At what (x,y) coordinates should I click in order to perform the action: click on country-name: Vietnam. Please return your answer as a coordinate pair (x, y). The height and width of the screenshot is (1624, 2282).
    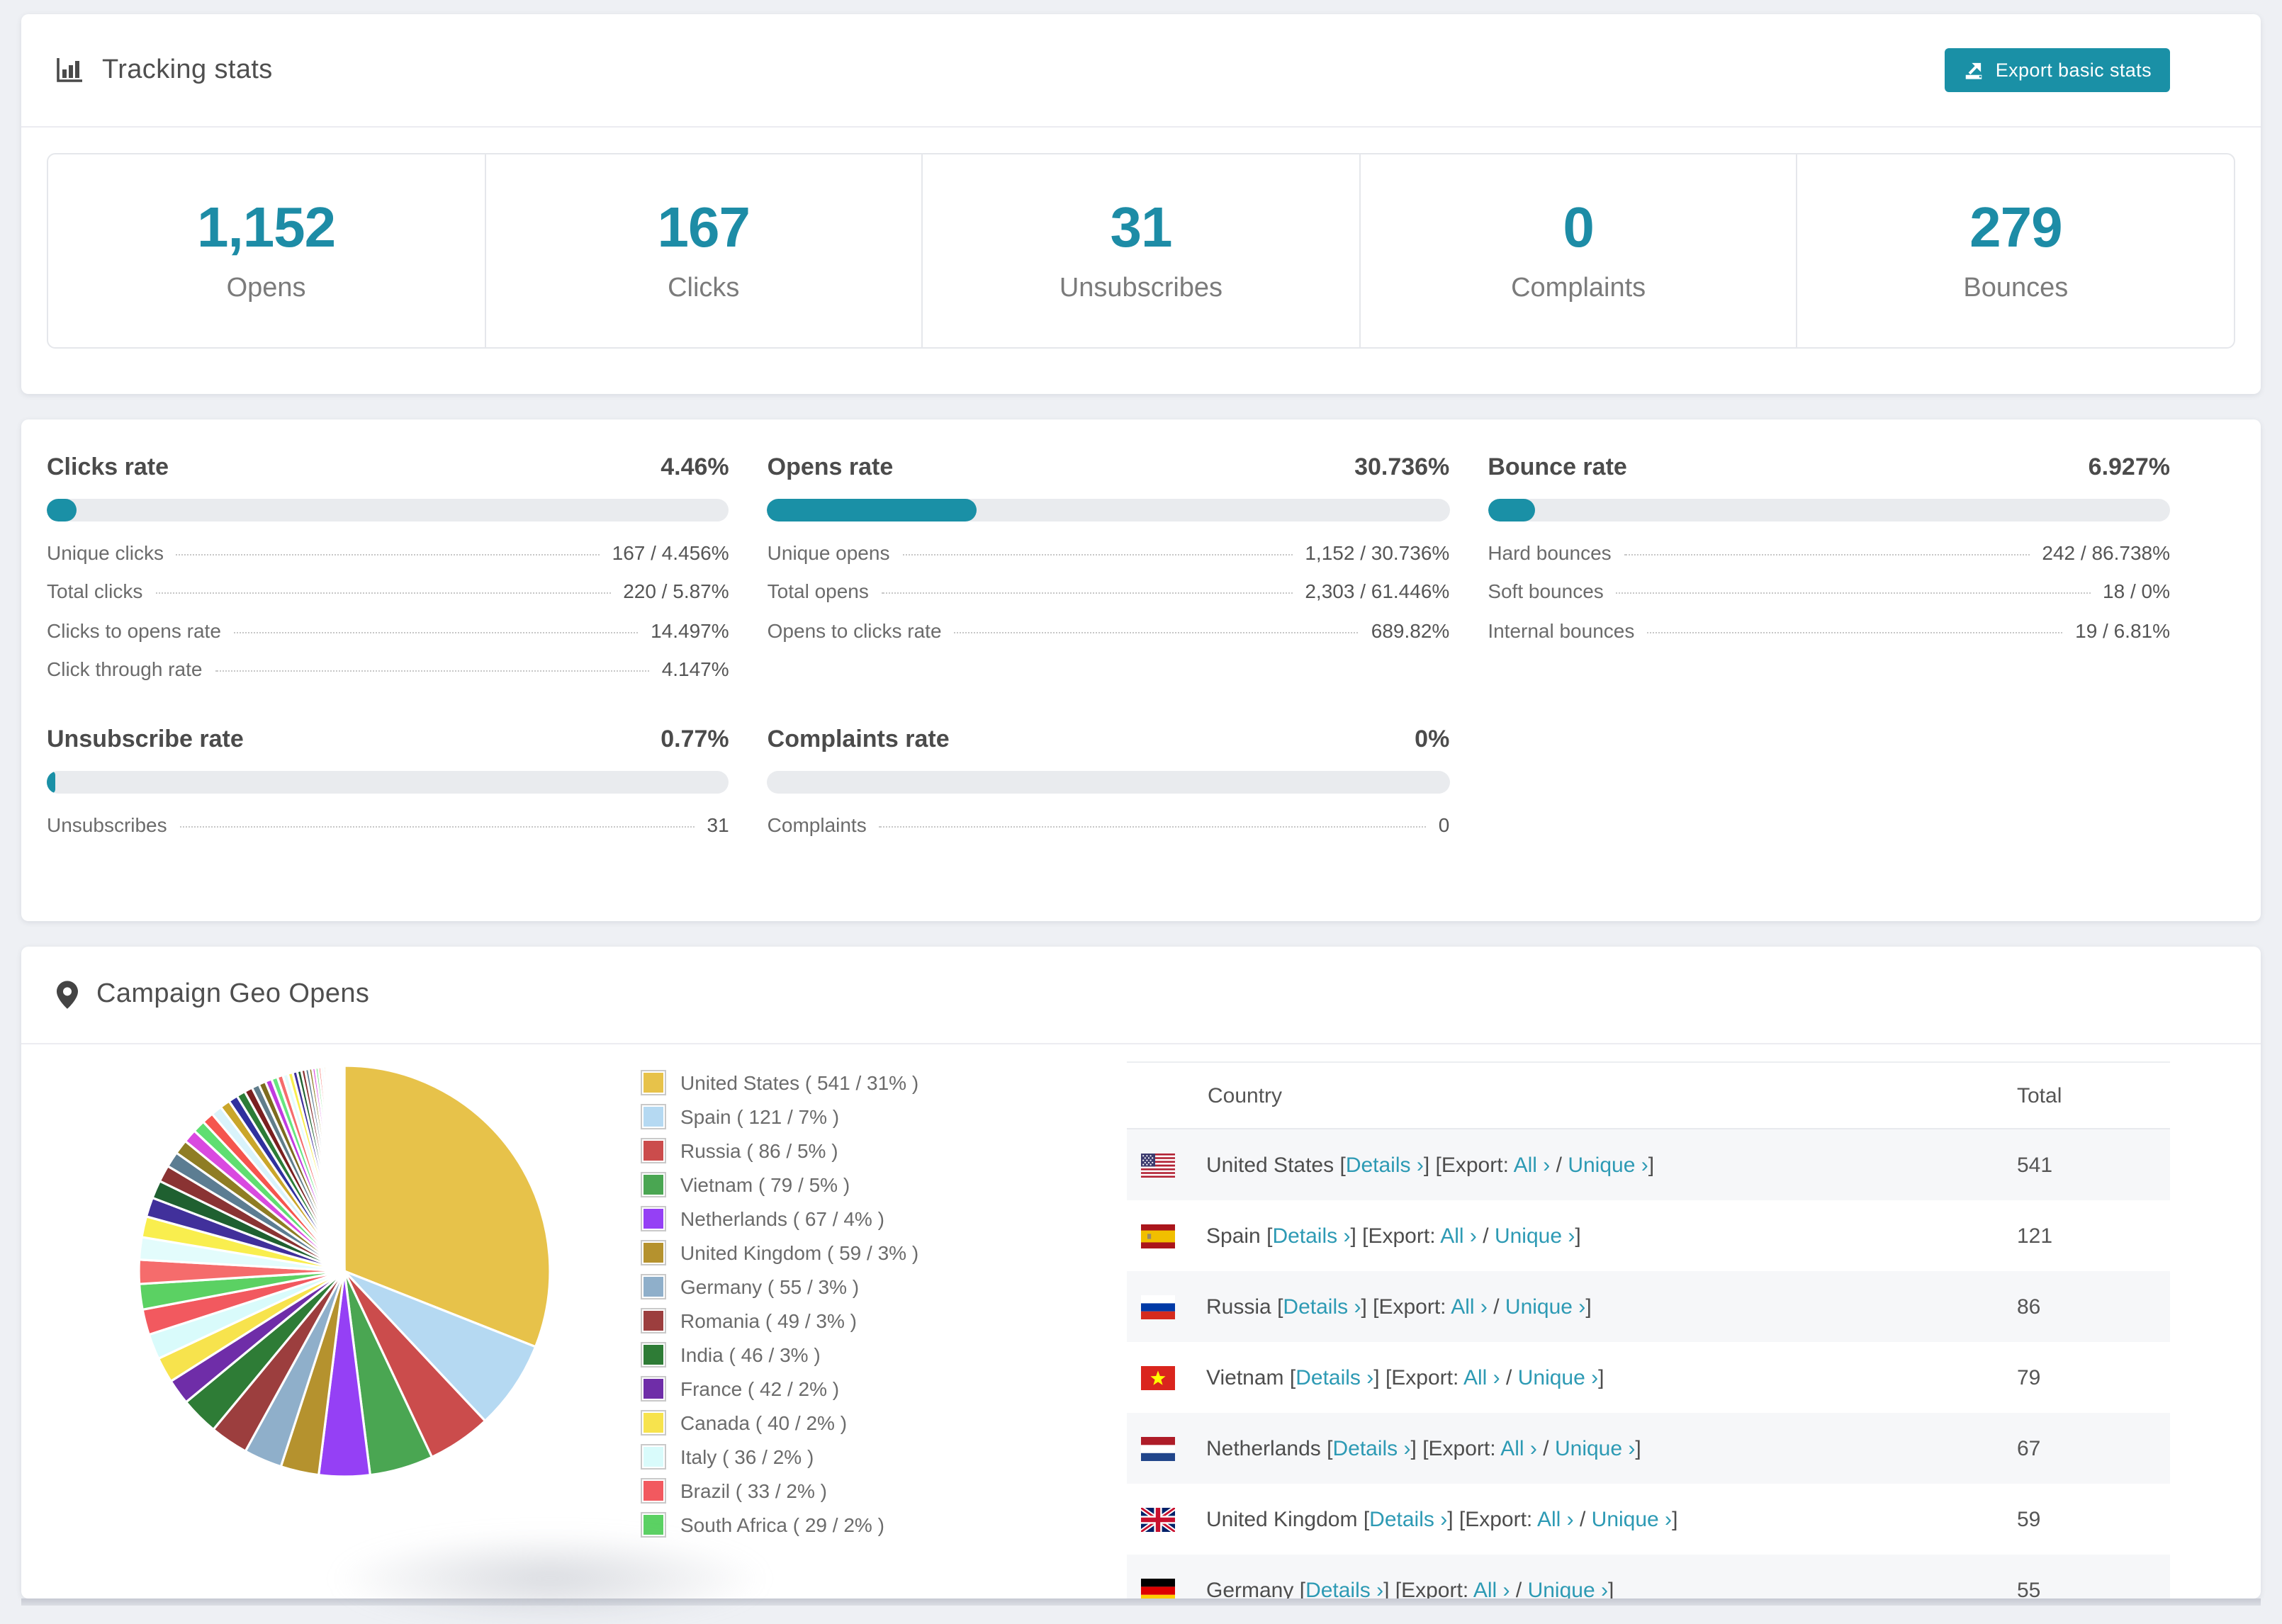
    Looking at the image, I should click on (1245, 1377).